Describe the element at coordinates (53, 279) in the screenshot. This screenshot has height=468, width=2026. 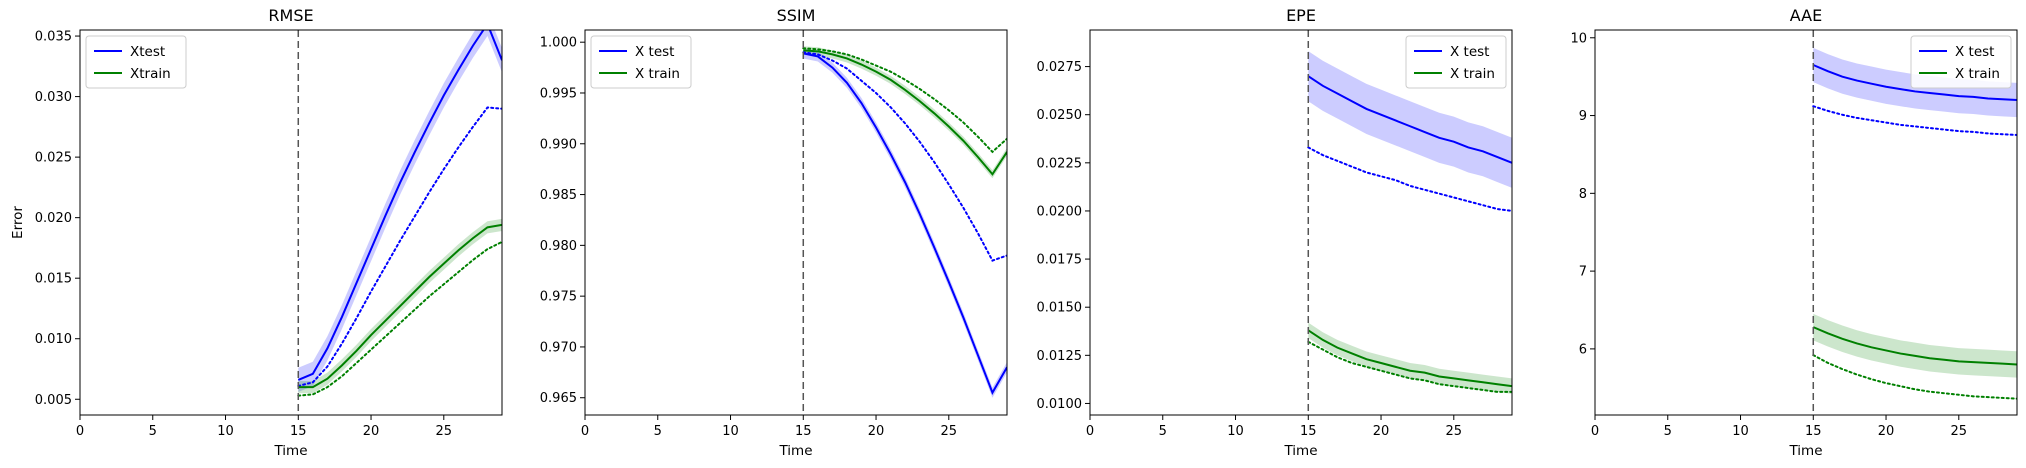
I see `y-tick-label: 0.015` at that location.